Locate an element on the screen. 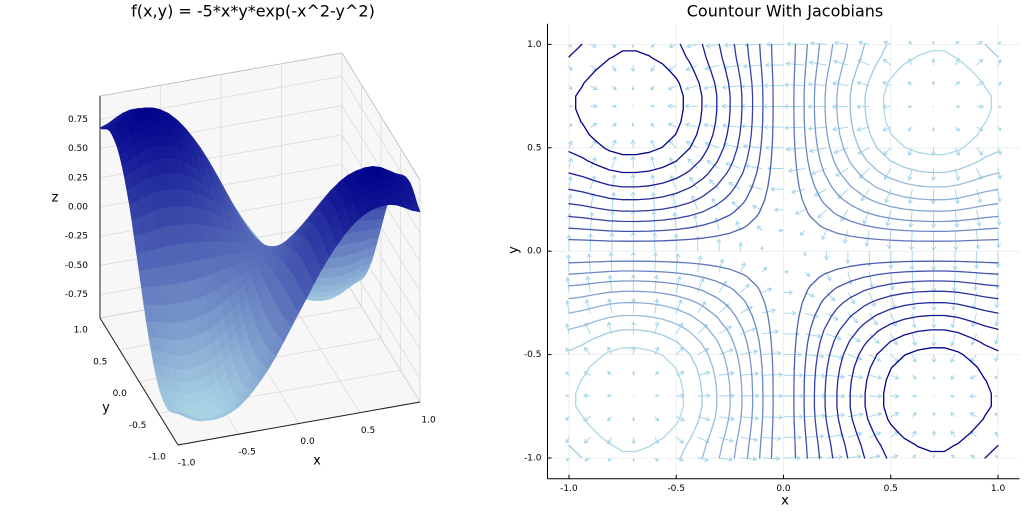  y-tick-label: 1.0 is located at coordinates (81, 331).